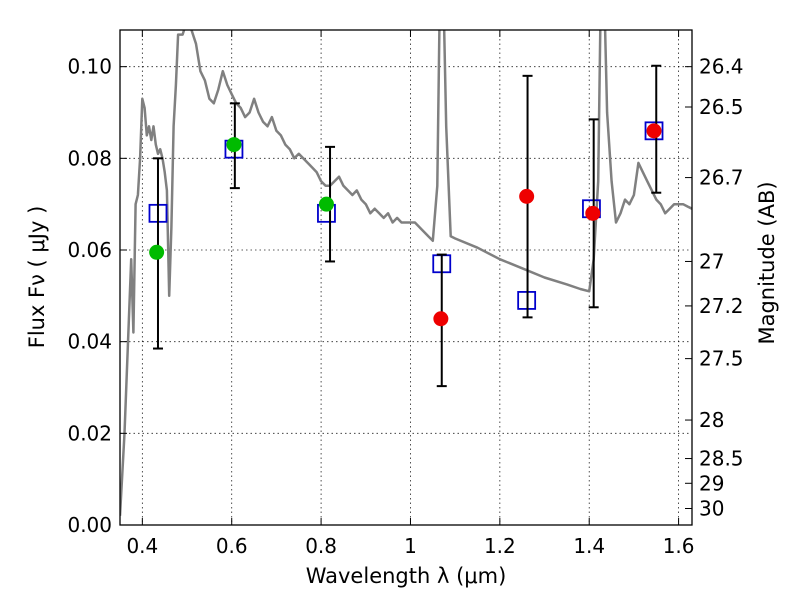  What do you see at coordinates (711, 509) in the screenshot?
I see `right-tick-label: 30` at bounding box center [711, 509].